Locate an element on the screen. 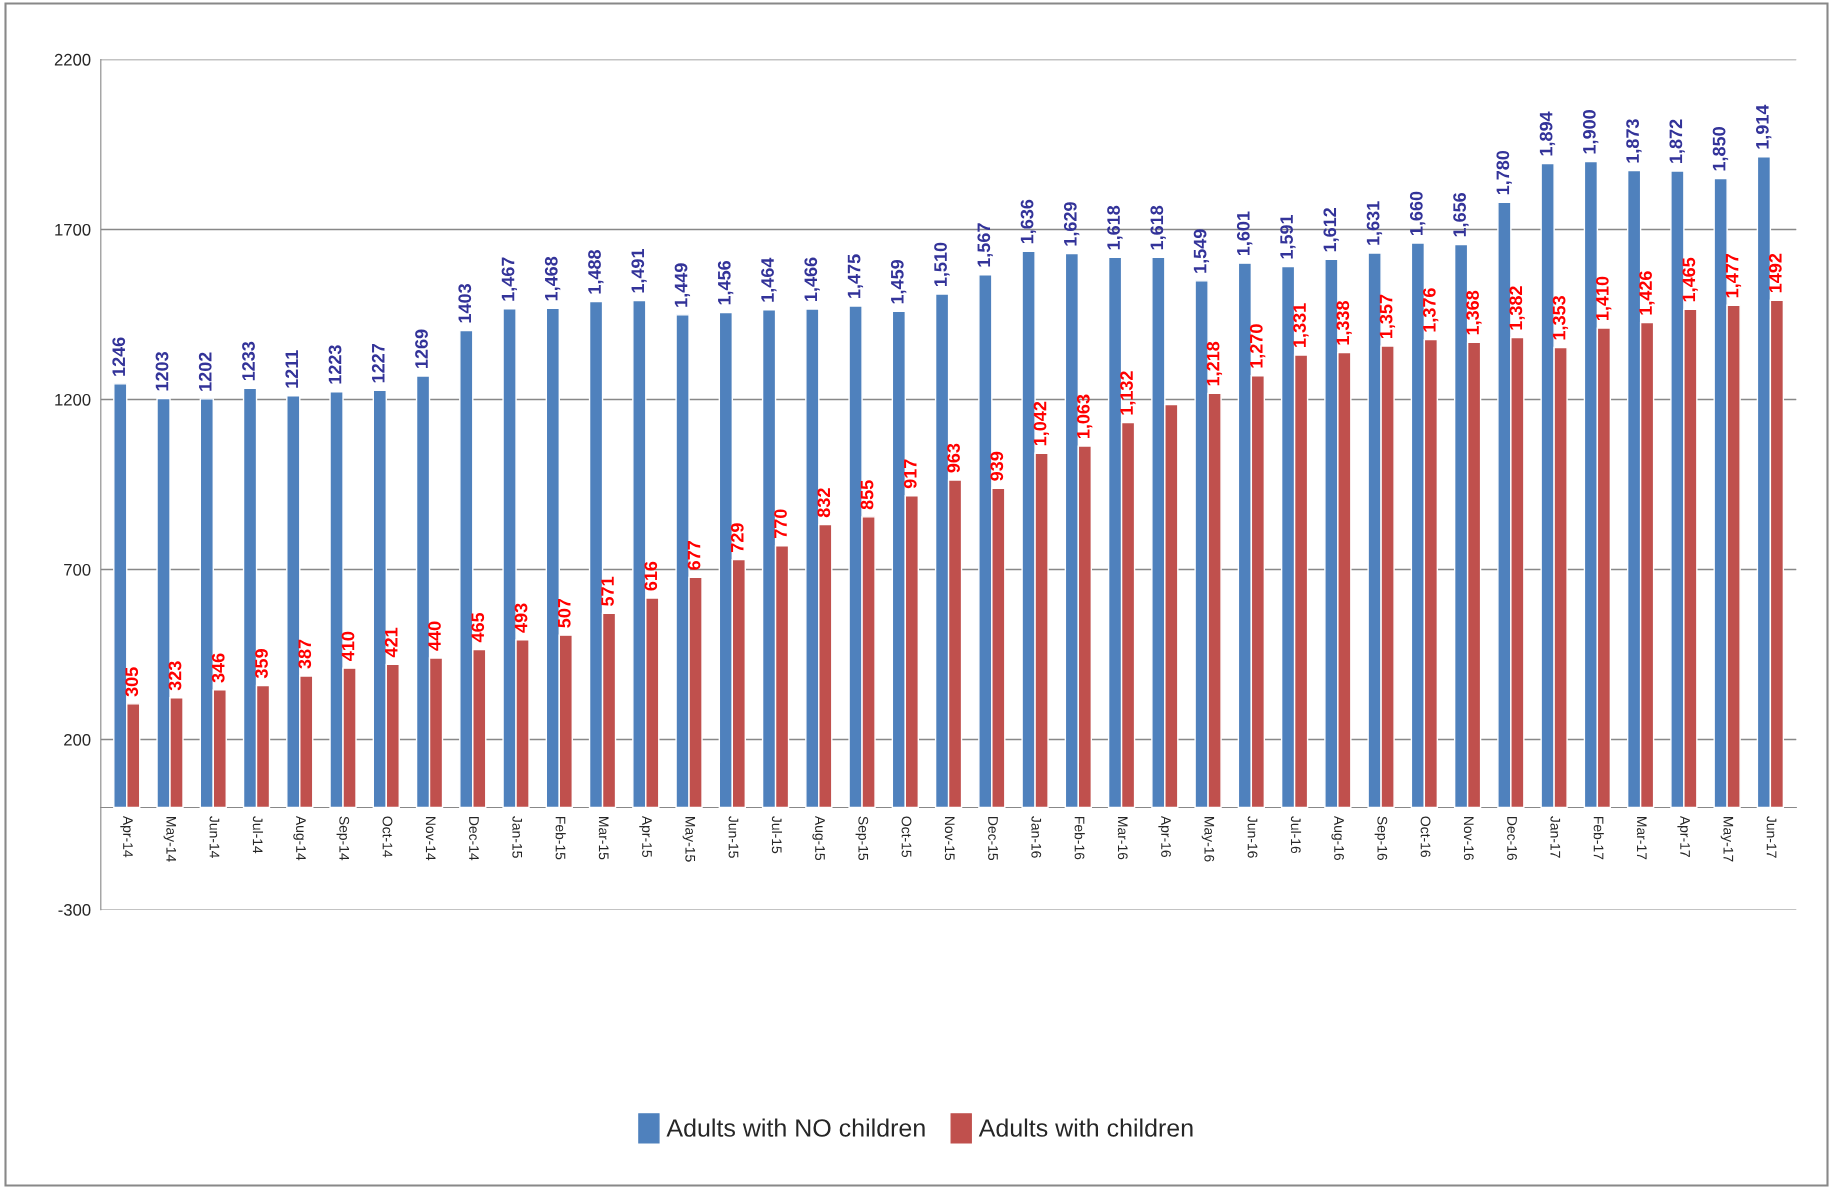  data-label: 1,376 is located at coordinates (1430, 310).